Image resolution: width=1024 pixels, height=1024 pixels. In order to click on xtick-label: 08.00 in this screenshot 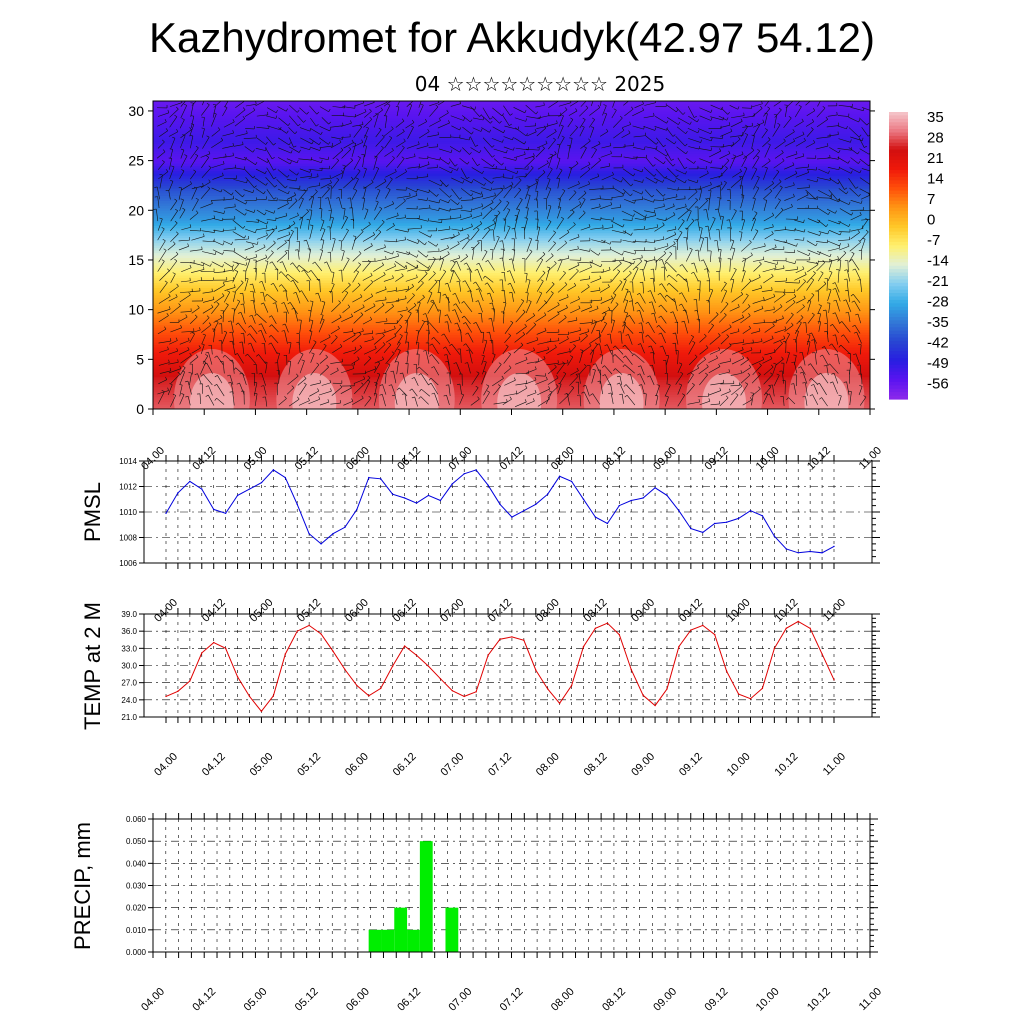, I will do `click(563, 459)`.